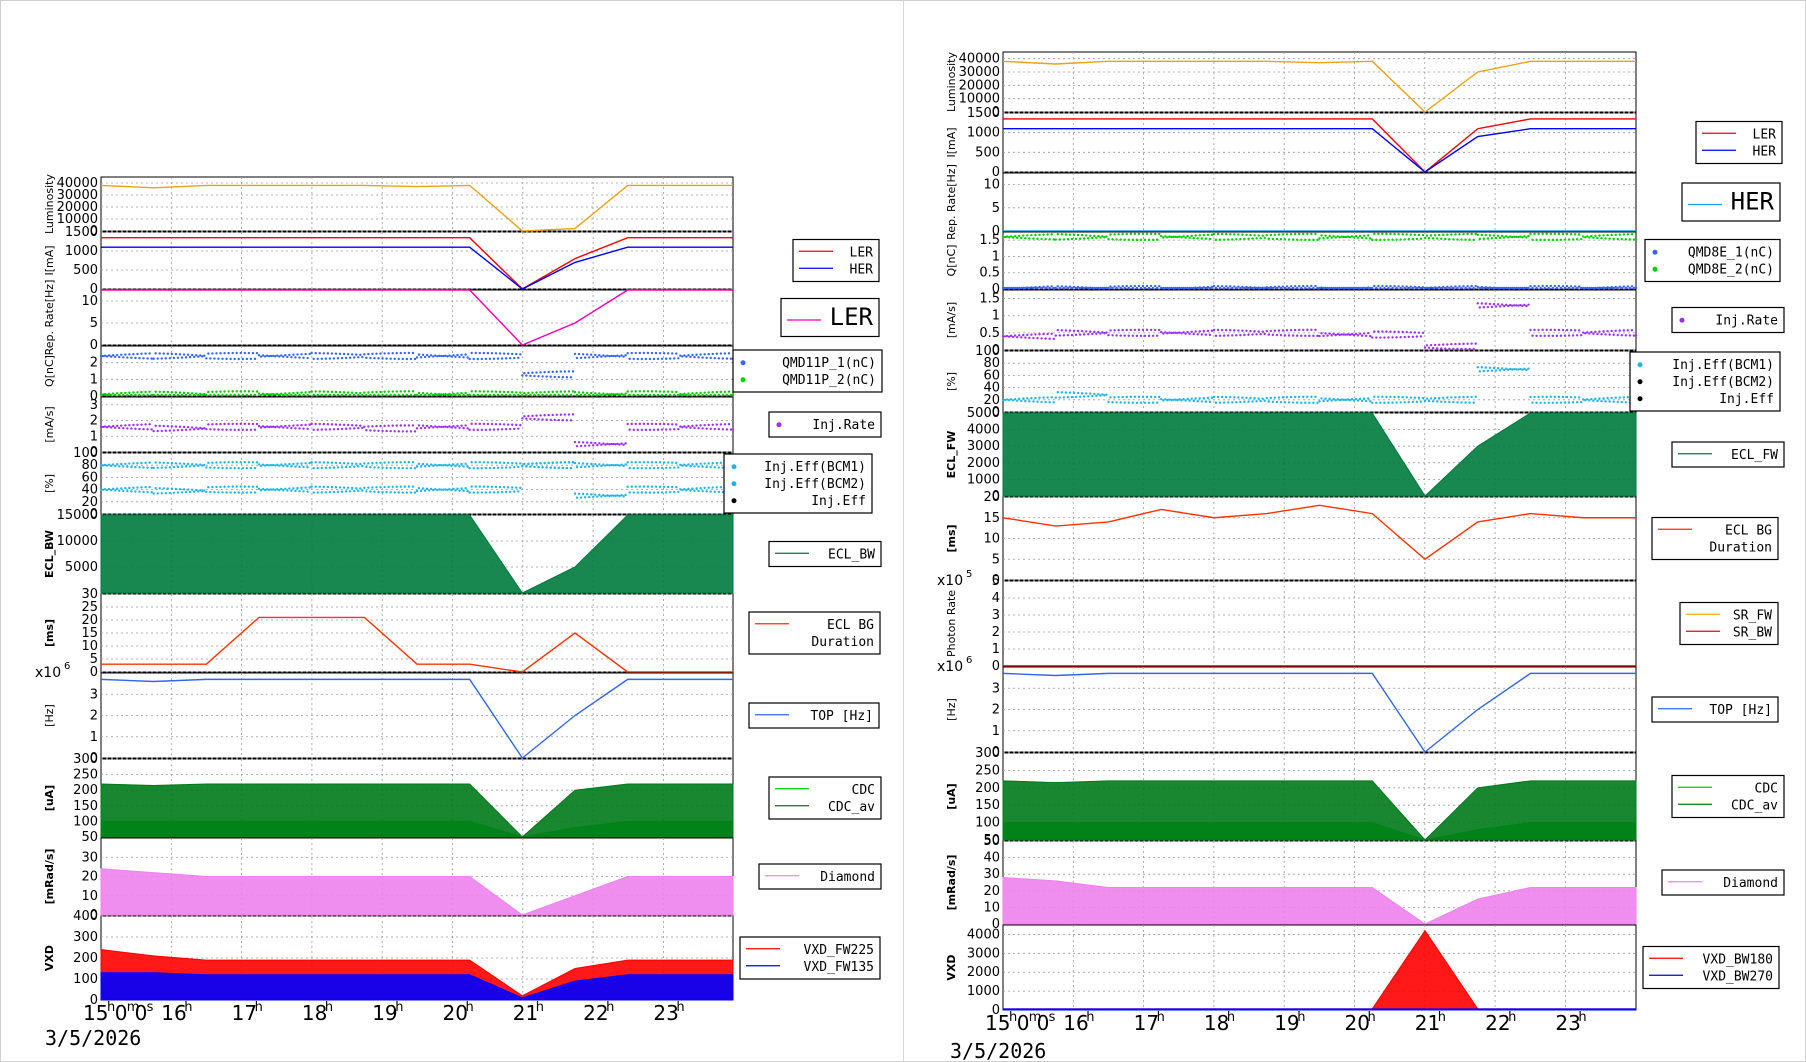 This screenshot has height=1062, width=1806. Describe the element at coordinates (1728, 454) in the screenshot. I see `legend-ecl: ECL_FW` at that location.